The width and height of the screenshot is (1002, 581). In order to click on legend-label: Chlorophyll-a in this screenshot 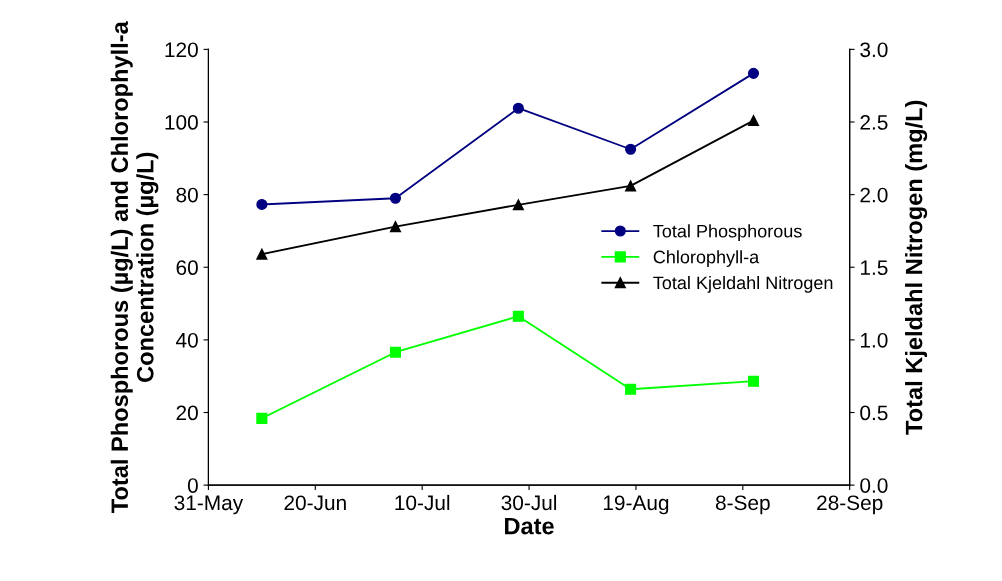, I will do `click(706, 258)`.